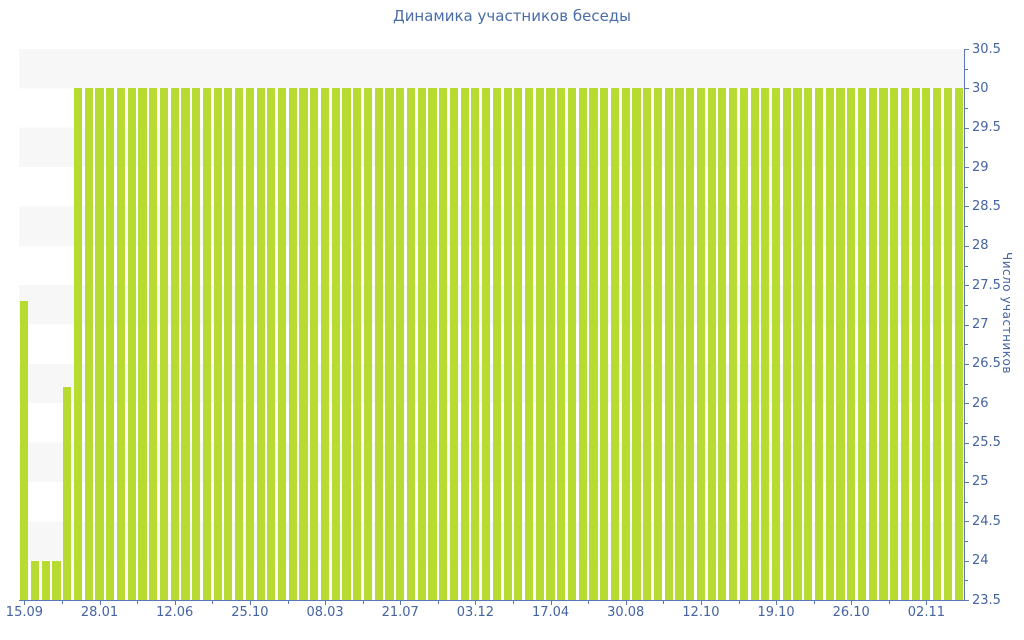 Image resolution: width=1024 pixels, height=640 pixels. What do you see at coordinates (986, 600) in the screenshot?
I see `y-axis-tick-label: 23.5` at bounding box center [986, 600].